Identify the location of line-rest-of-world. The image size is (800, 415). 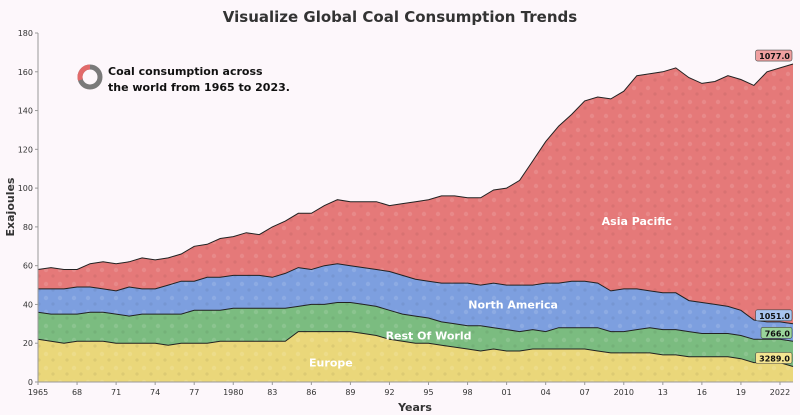
(415, 322).